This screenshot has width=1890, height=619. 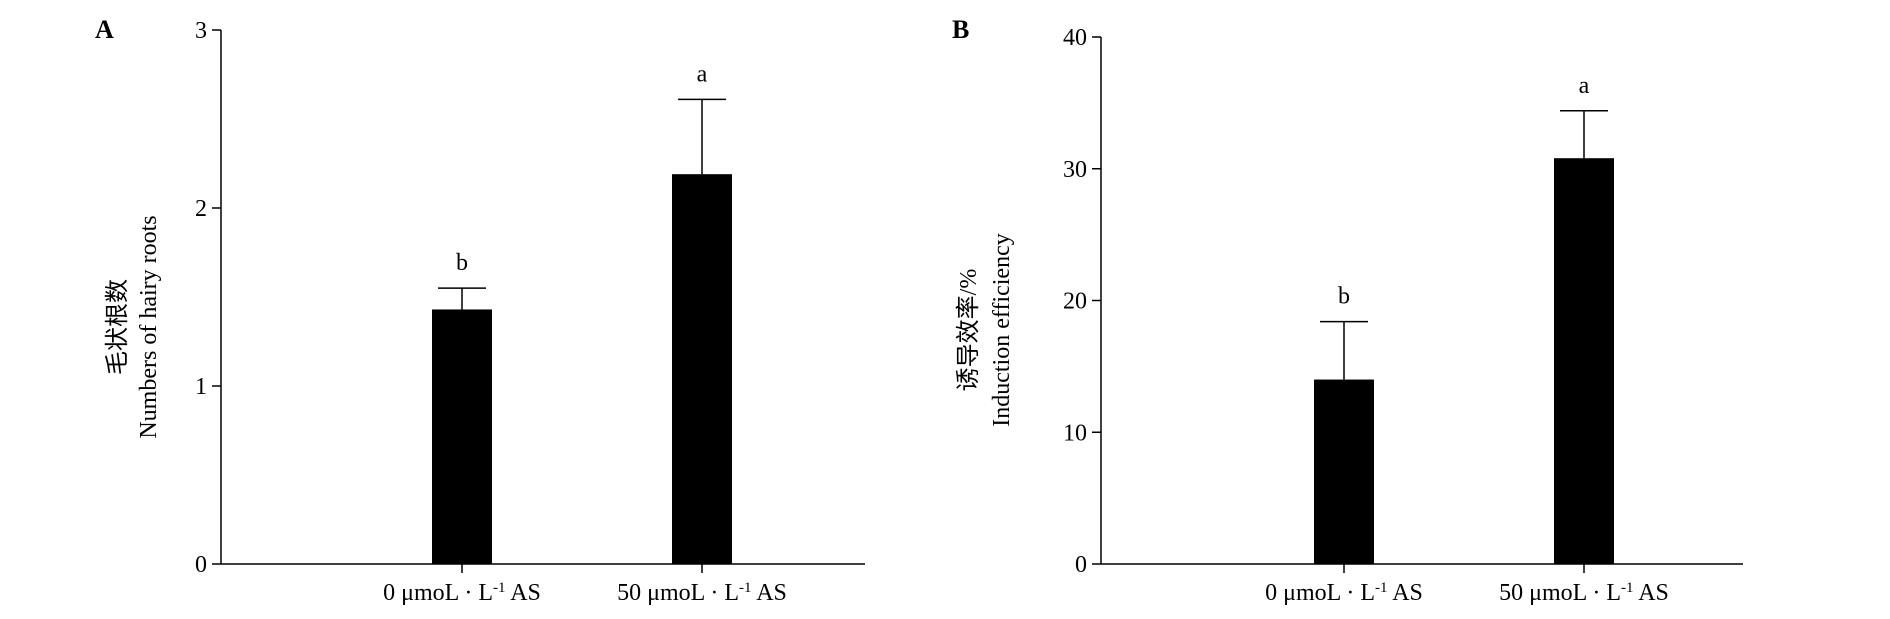 I want to click on y-axis-label-en: Induction efficiency, so click(x=1002, y=329).